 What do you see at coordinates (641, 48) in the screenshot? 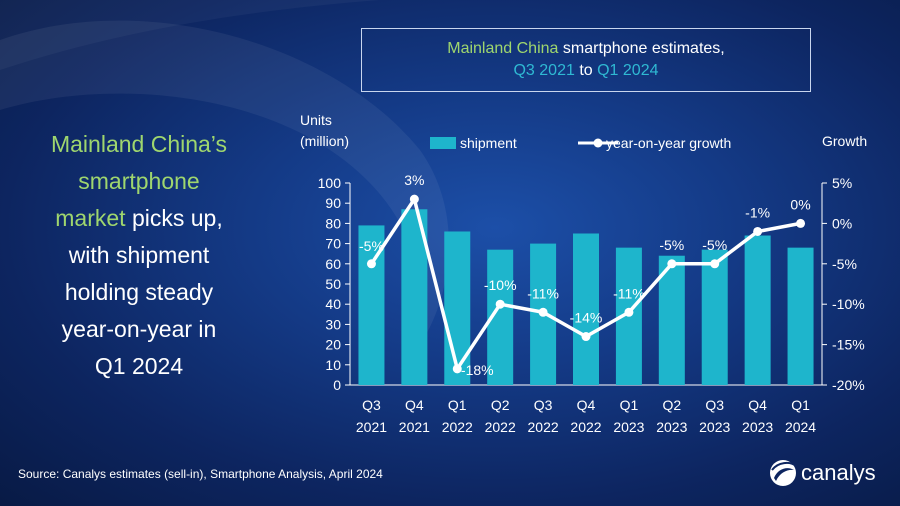
I see `chart-title-text: smartphone estimates,` at bounding box center [641, 48].